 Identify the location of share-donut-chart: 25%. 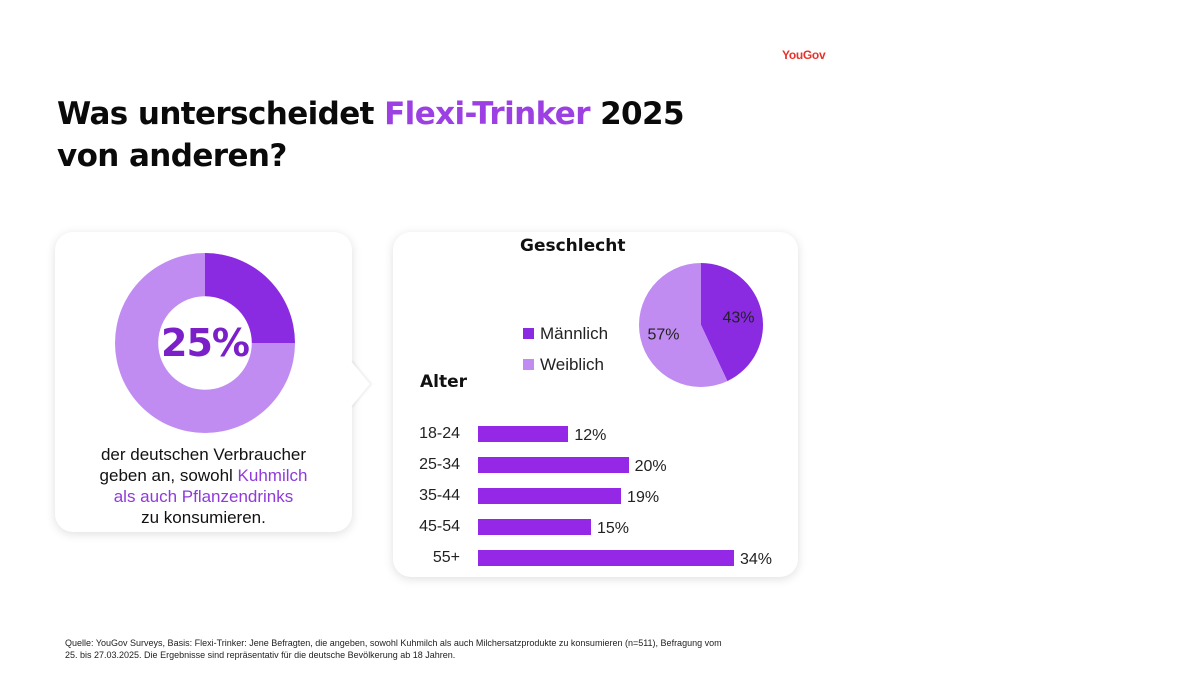
(205, 343).